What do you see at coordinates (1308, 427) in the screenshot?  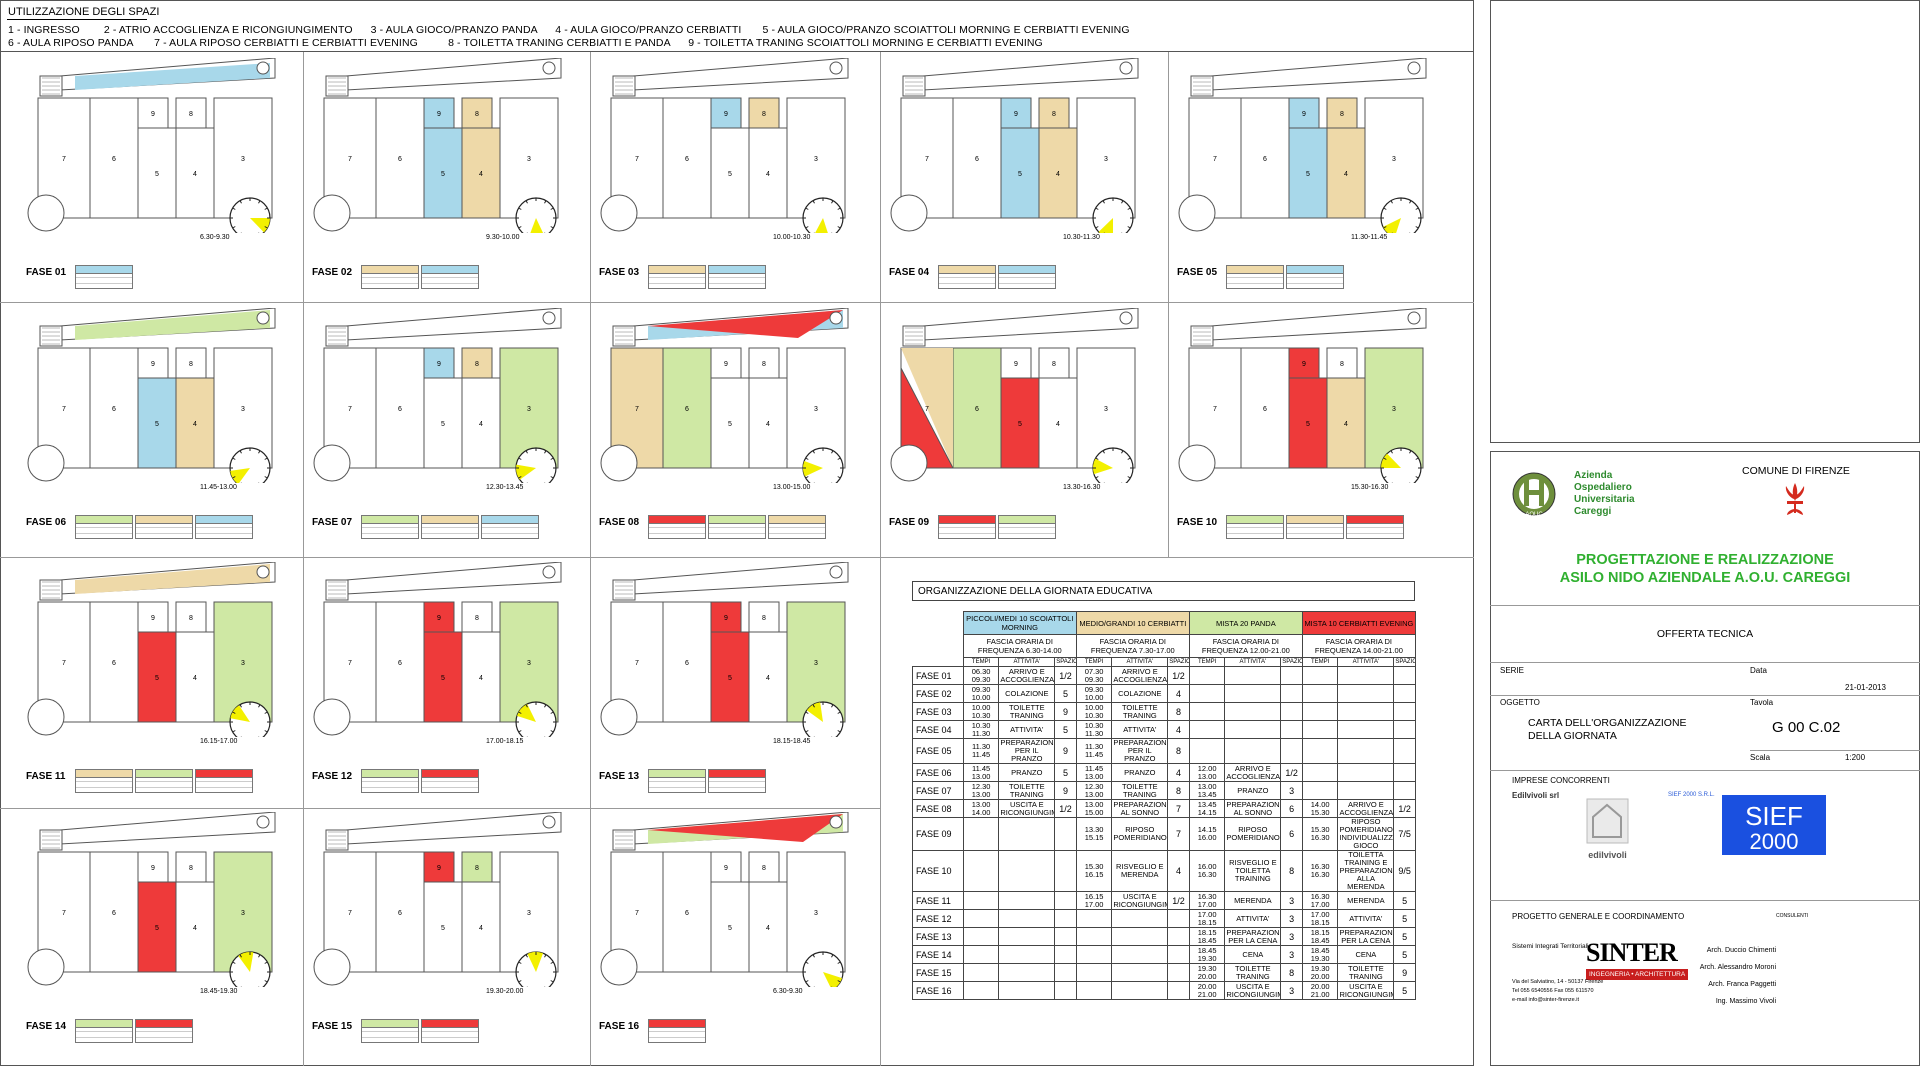 I see `phase-cell: 3 4 5 6 7 8 9 15.30-16.30 FASE 10` at bounding box center [1308, 427].